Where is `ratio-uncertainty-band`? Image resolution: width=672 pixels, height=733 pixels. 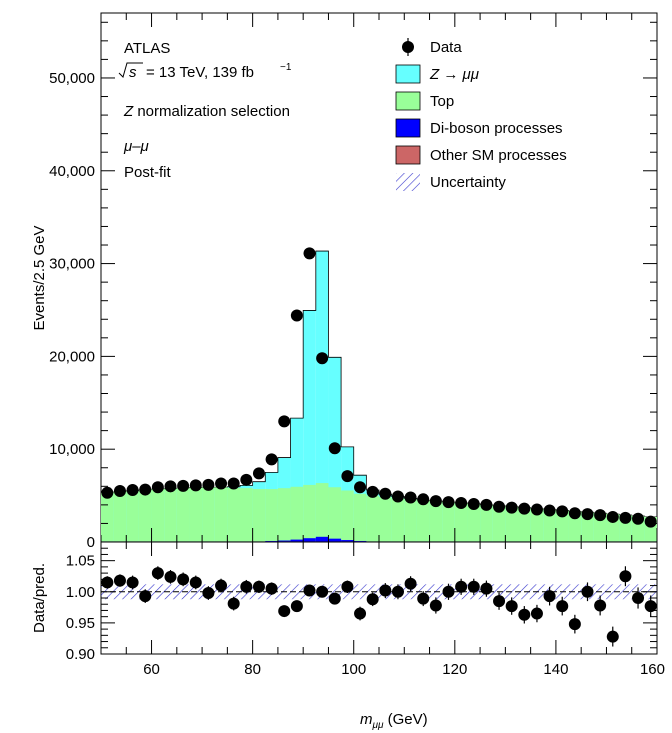 ratio-uncertainty-band is located at coordinates (379, 592).